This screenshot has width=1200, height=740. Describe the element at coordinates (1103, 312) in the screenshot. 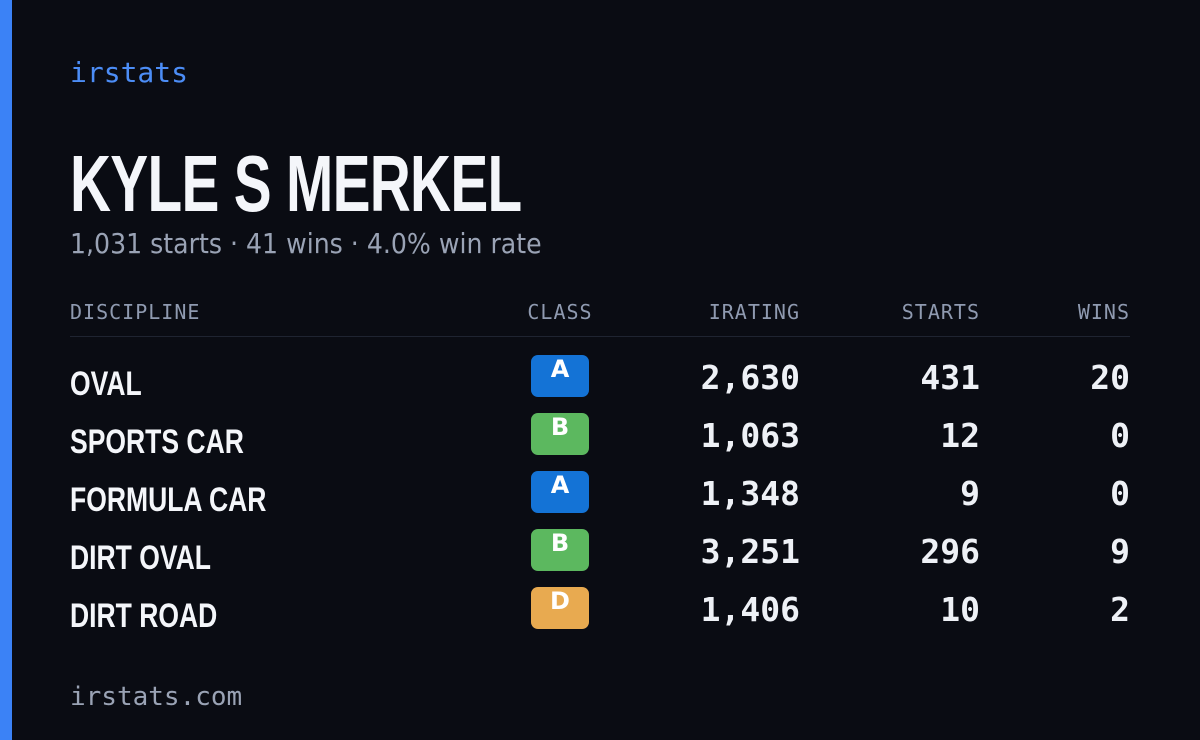

I see `column-header: WINS` at that location.